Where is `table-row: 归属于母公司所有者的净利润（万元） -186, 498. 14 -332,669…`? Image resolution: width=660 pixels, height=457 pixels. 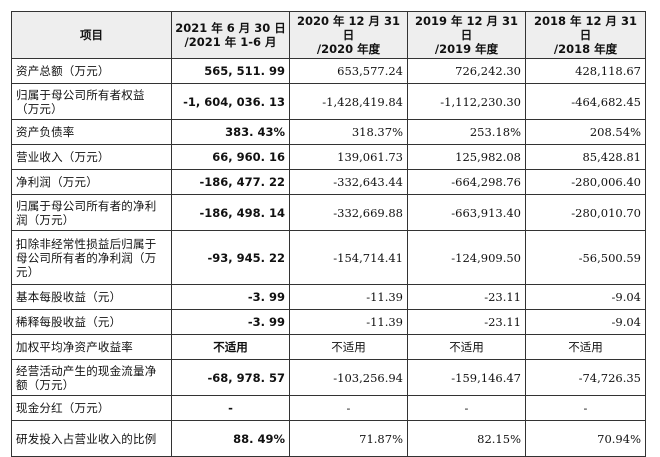 table-row: 归属于母公司所有者的净利润（万元） -186, 498. 14 -332,669… is located at coordinates (328, 212).